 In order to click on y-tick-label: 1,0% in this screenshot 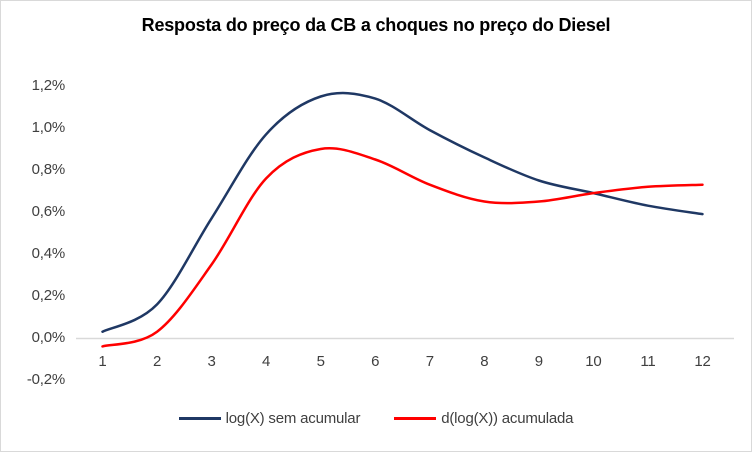, I will do `click(48, 127)`.